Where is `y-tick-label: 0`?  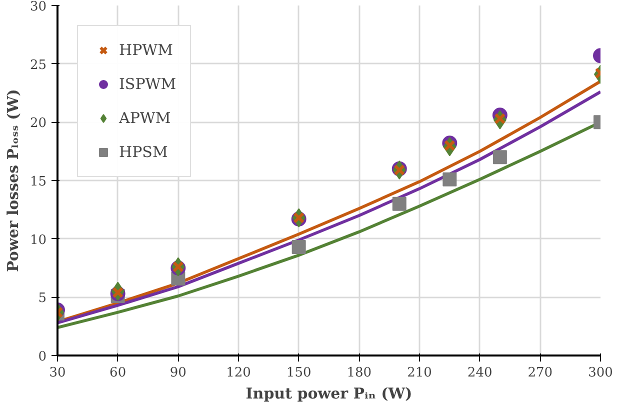
y-tick-label: 0 is located at coordinates (42, 357).